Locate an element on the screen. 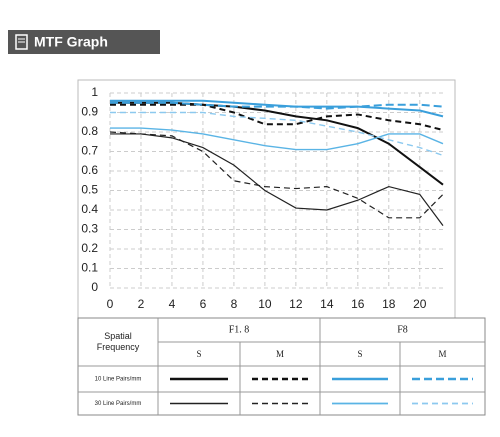 The width and height of the screenshot is (500, 437). y-tick-label: 0.9 is located at coordinates (89, 112).